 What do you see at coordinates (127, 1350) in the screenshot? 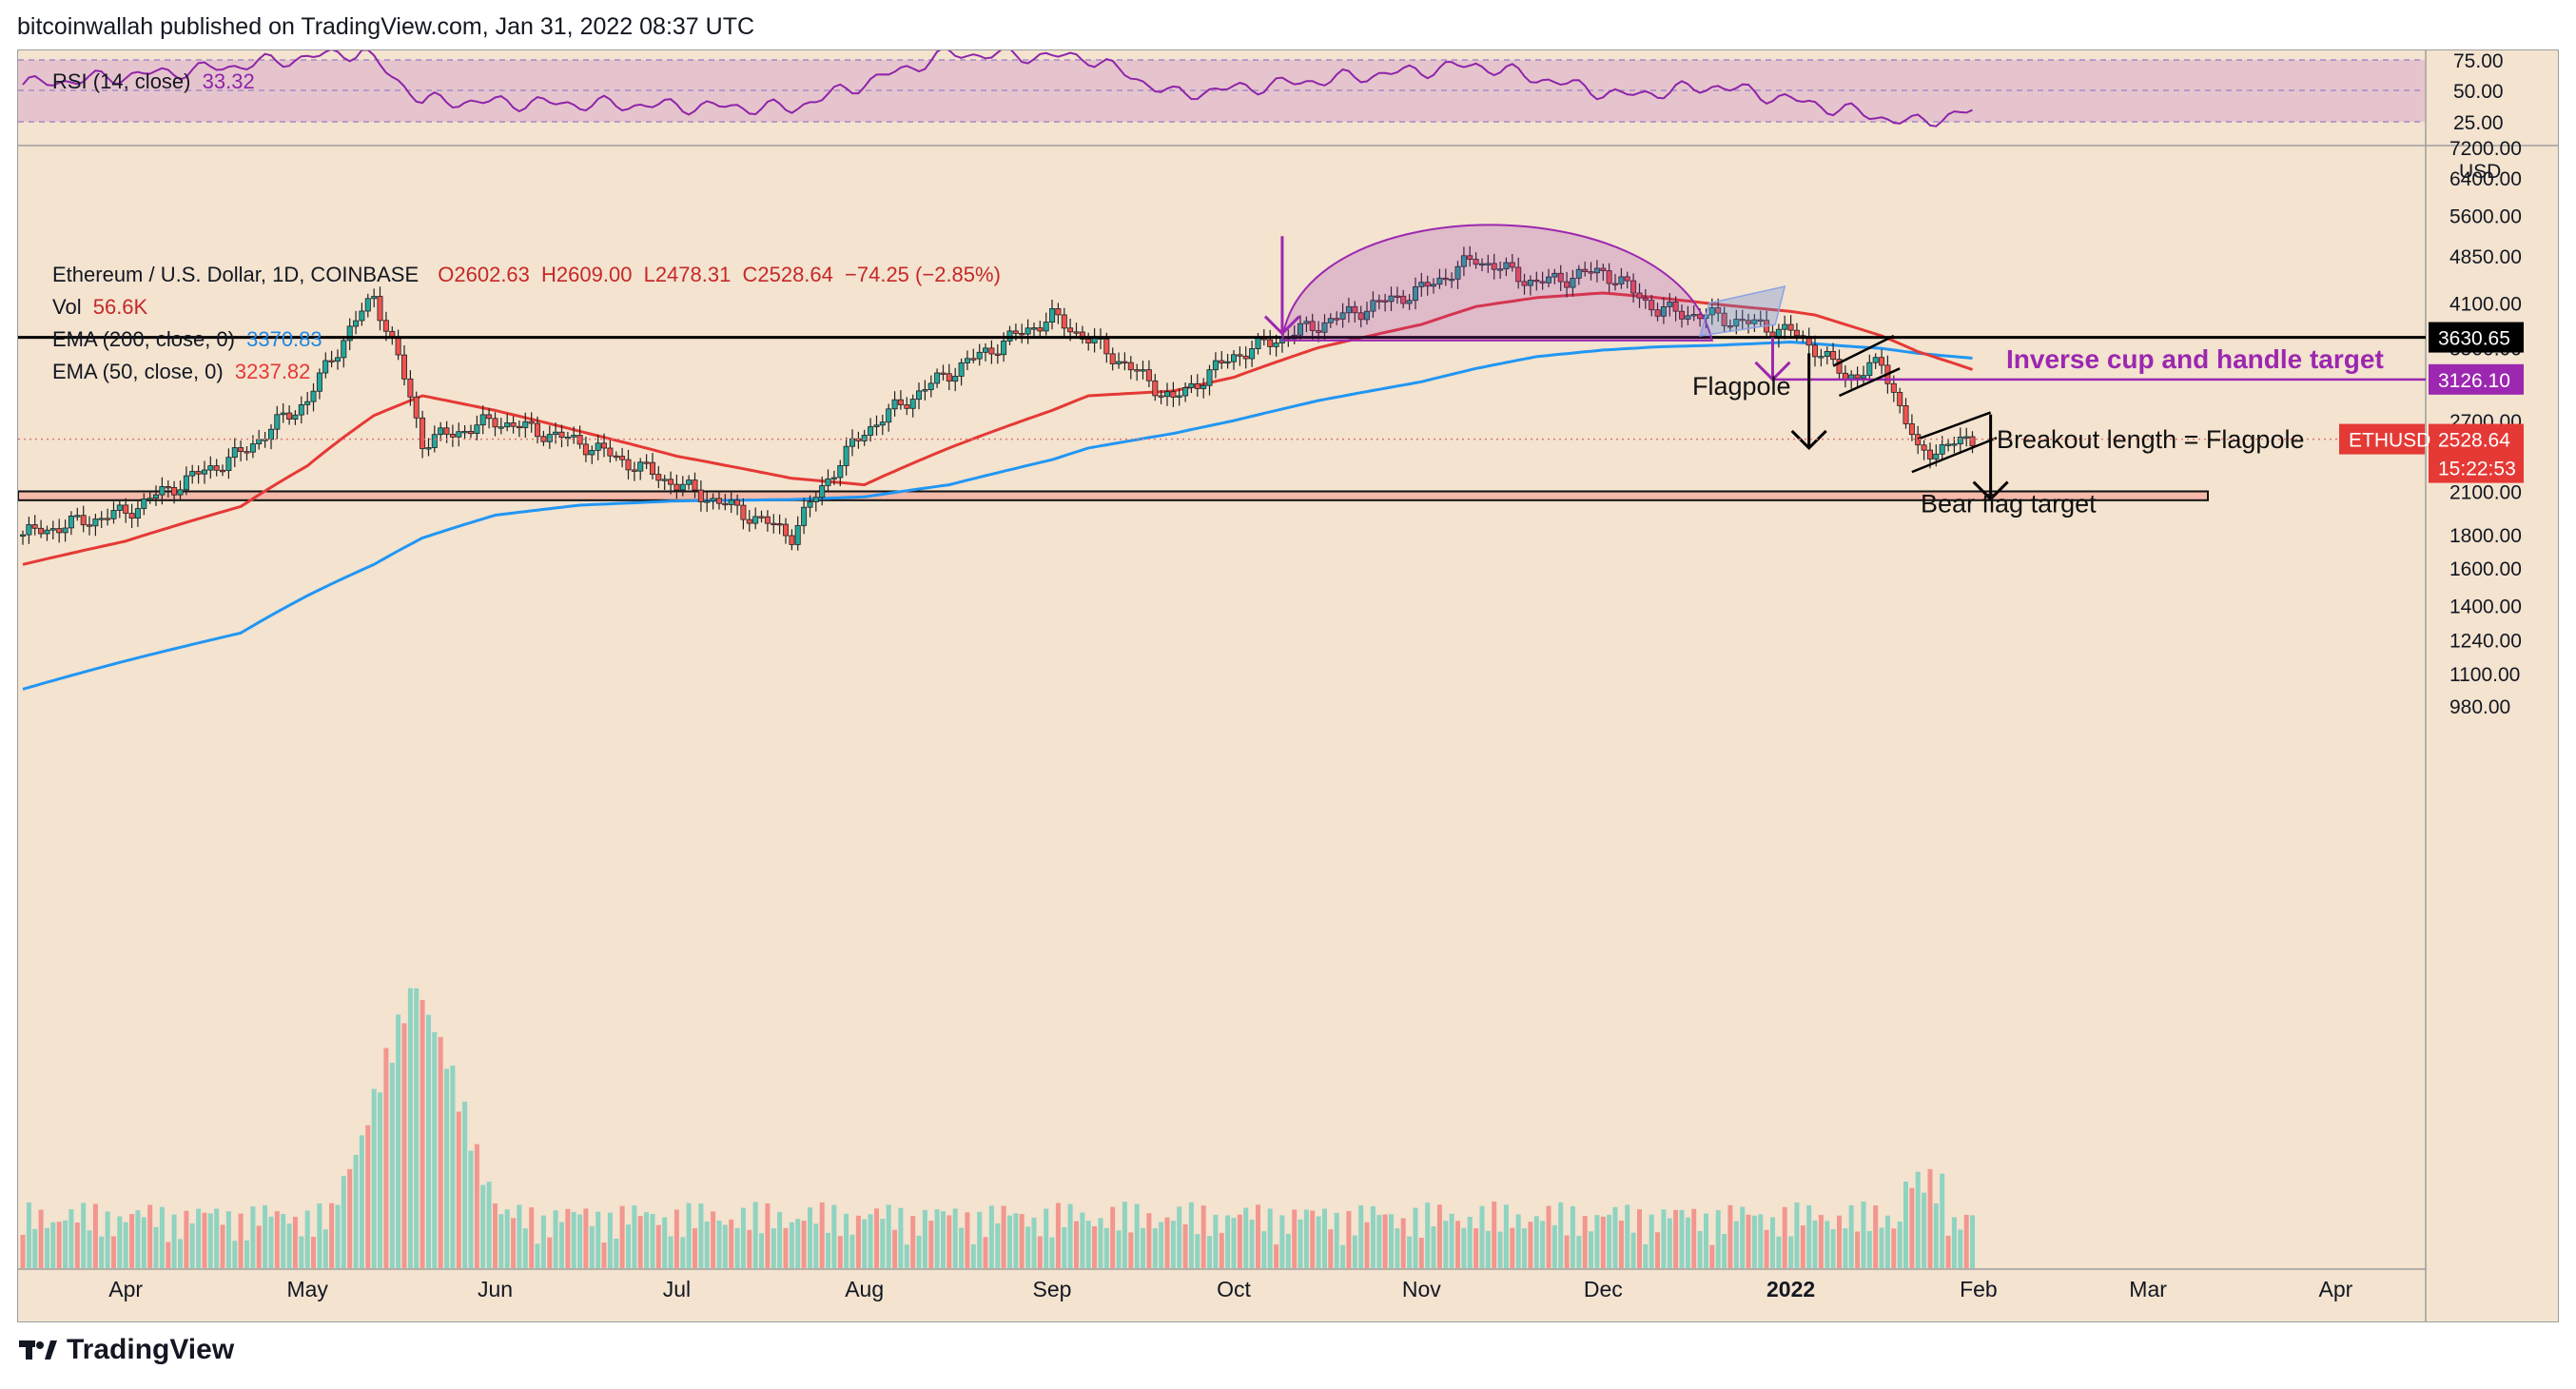
I see `tradingview-footer: TradingView` at bounding box center [127, 1350].